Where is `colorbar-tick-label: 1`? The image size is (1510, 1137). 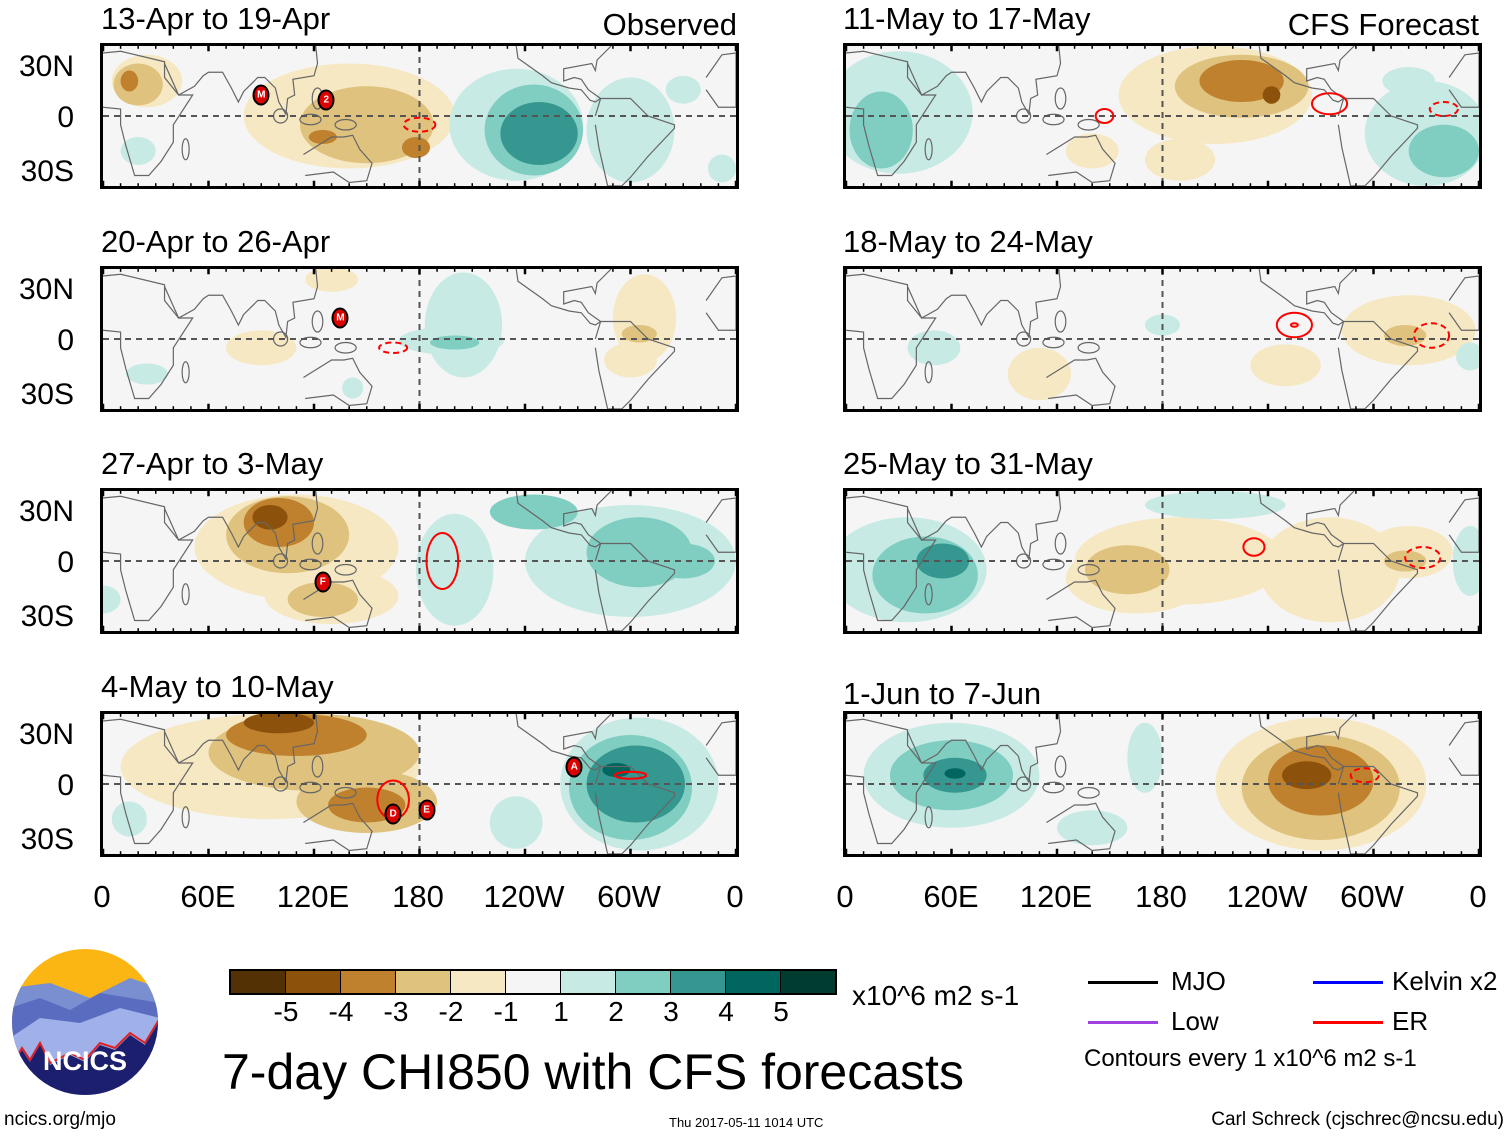 colorbar-tick-label: 1 is located at coordinates (561, 1011).